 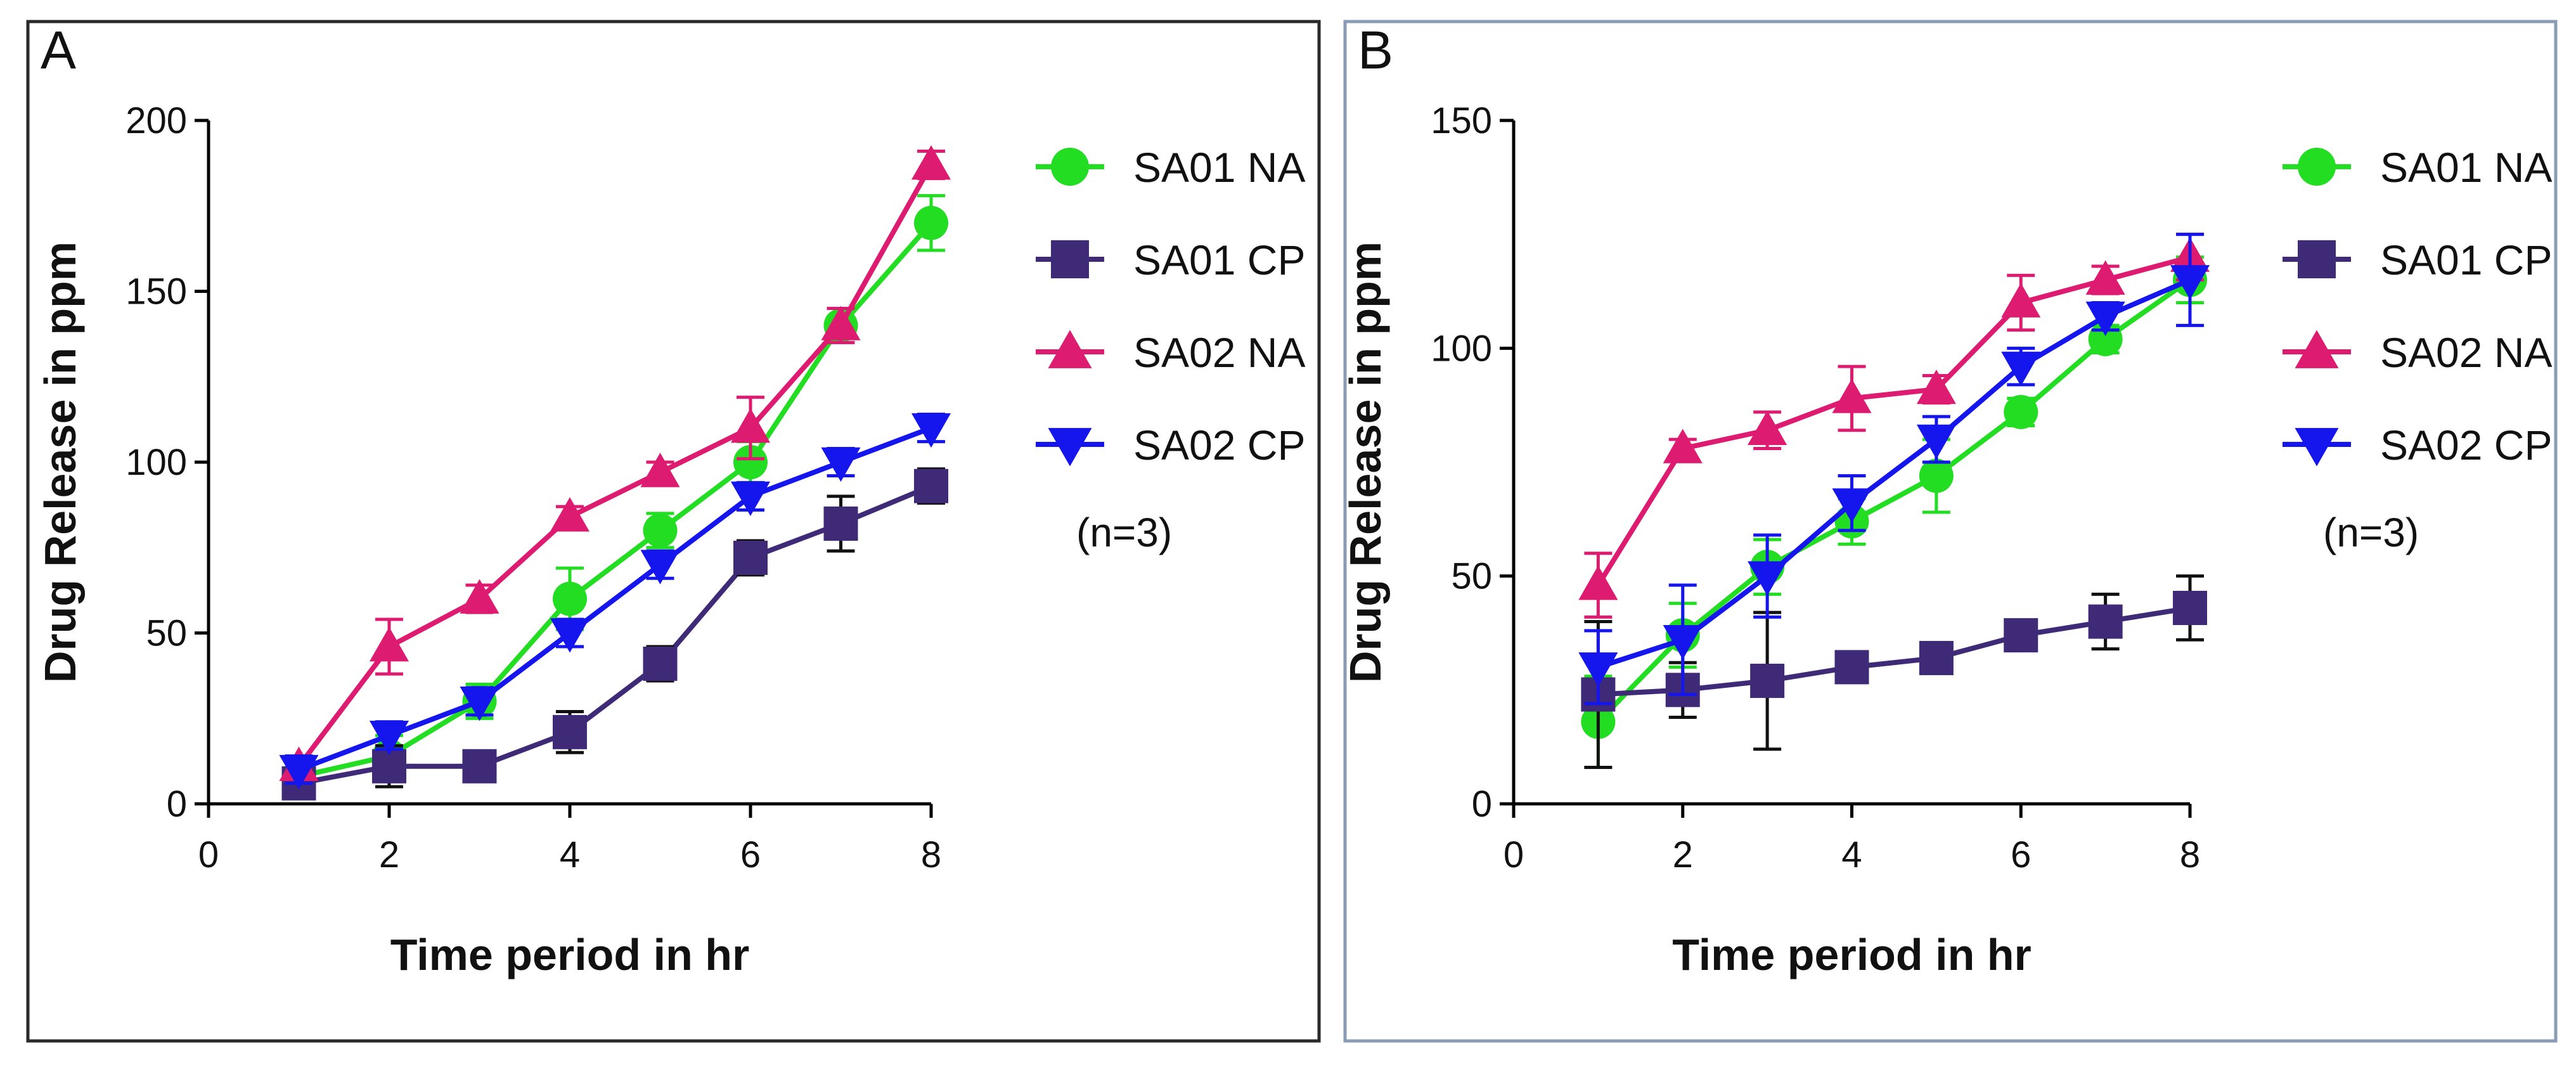 I want to click on panel-a-legend-item-sa02-cp: SA02 CP, so click(x=1170, y=445).